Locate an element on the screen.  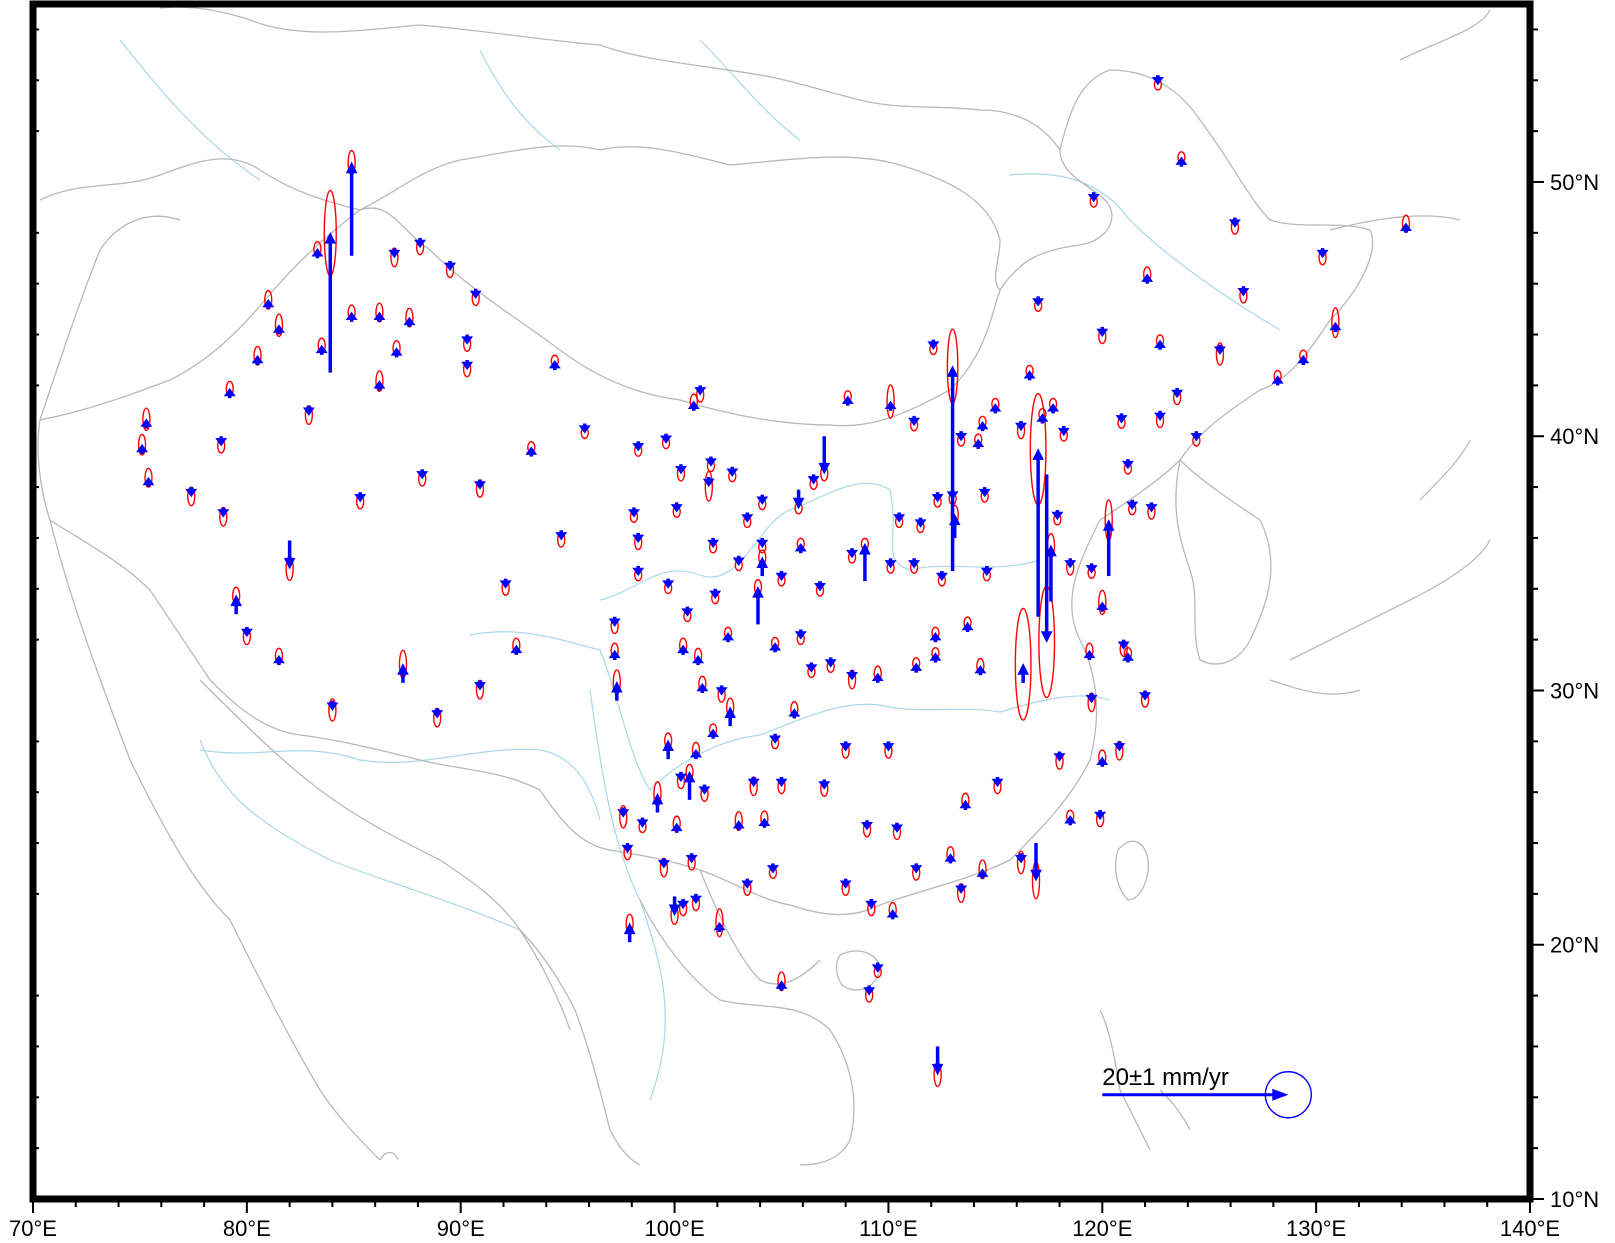
mongolia-border is located at coordinates (680, 218).